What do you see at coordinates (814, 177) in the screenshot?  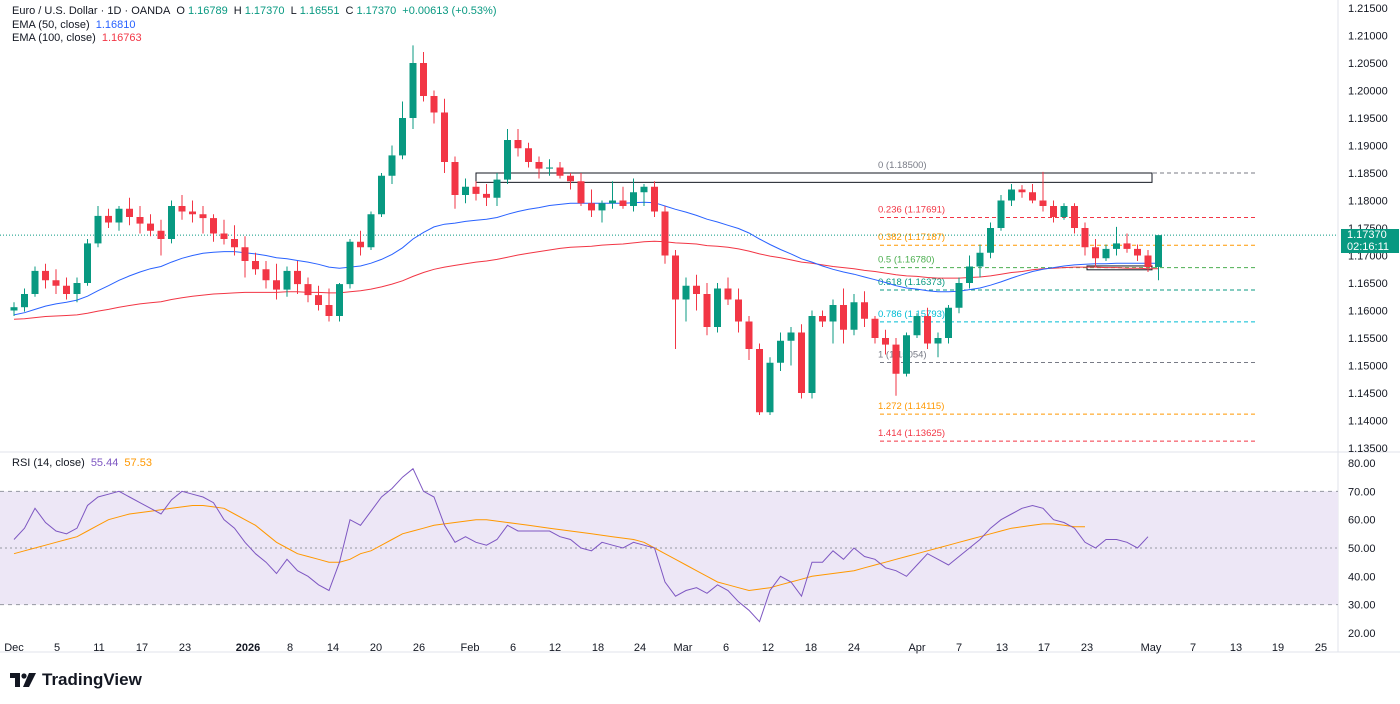 I see `resistance-rectangle` at bounding box center [814, 177].